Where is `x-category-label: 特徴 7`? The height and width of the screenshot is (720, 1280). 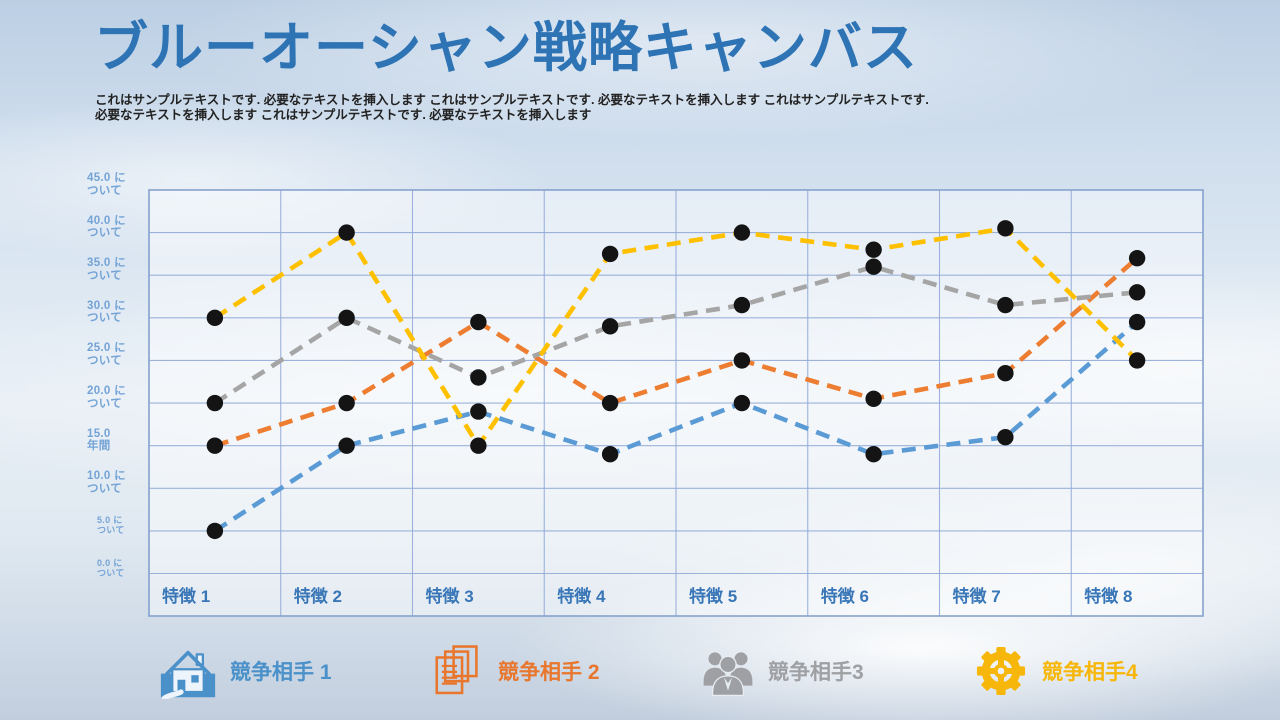 x-category-label: 特徴 7 is located at coordinates (976, 597).